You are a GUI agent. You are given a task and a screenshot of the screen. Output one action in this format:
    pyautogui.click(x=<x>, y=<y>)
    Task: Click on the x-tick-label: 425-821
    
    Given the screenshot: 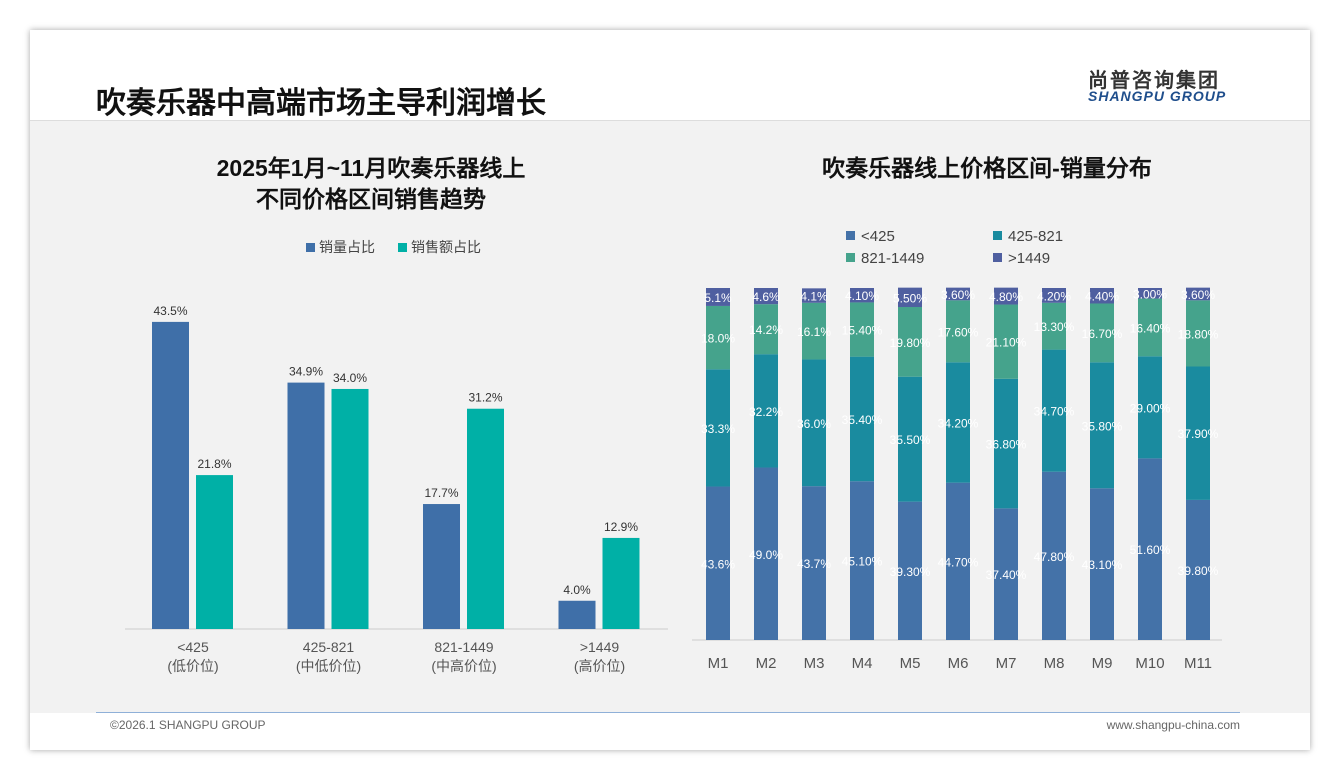 What is the action you would take?
    pyautogui.click(x=329, y=647)
    